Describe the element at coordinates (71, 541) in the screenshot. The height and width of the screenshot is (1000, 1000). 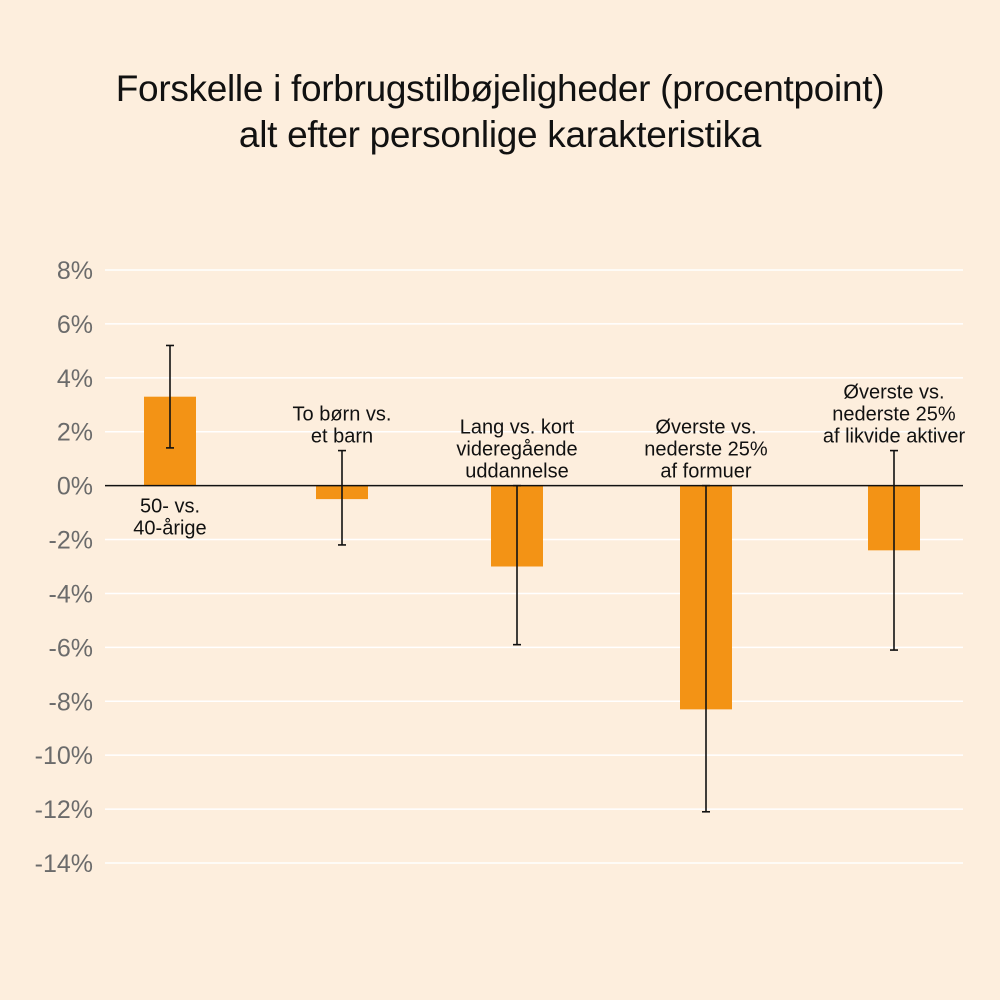
I see `y-tick-label: -2%` at that location.